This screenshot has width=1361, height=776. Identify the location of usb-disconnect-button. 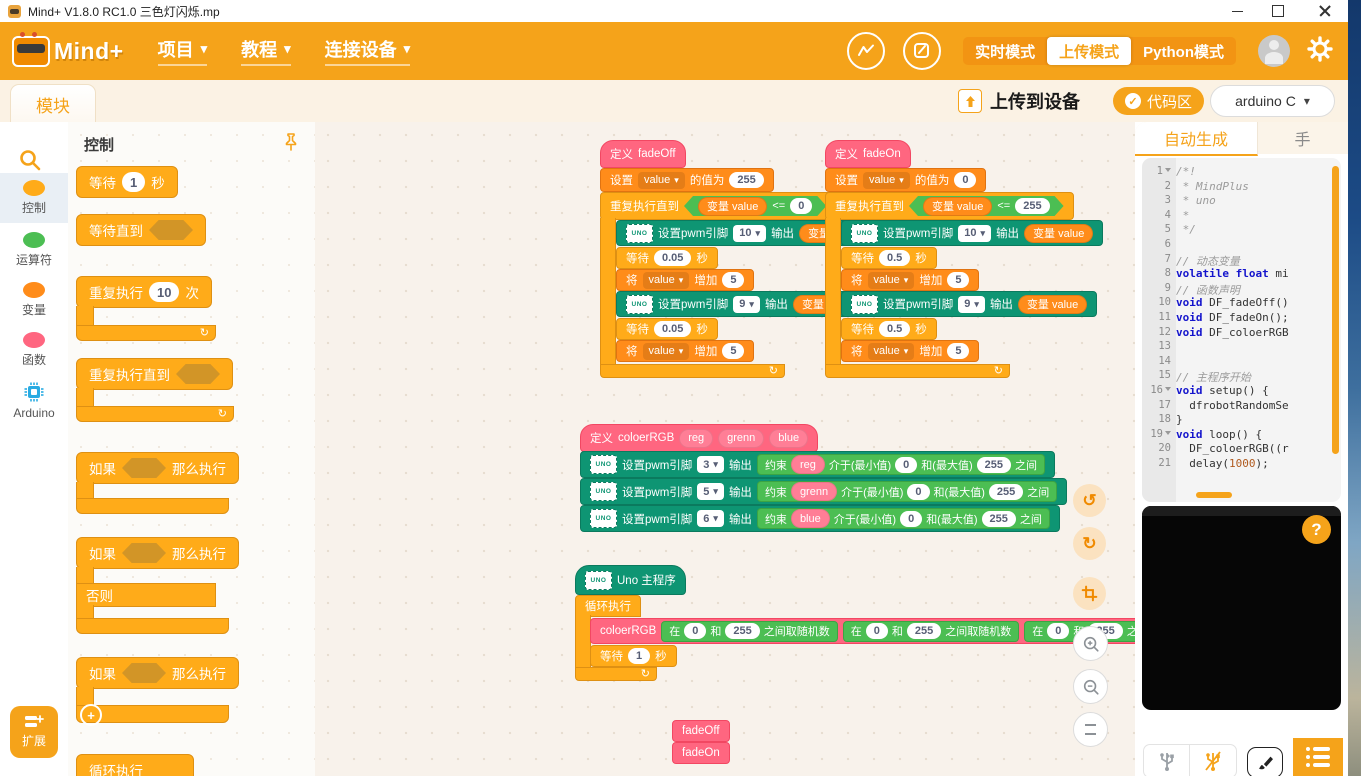
(1213, 760).